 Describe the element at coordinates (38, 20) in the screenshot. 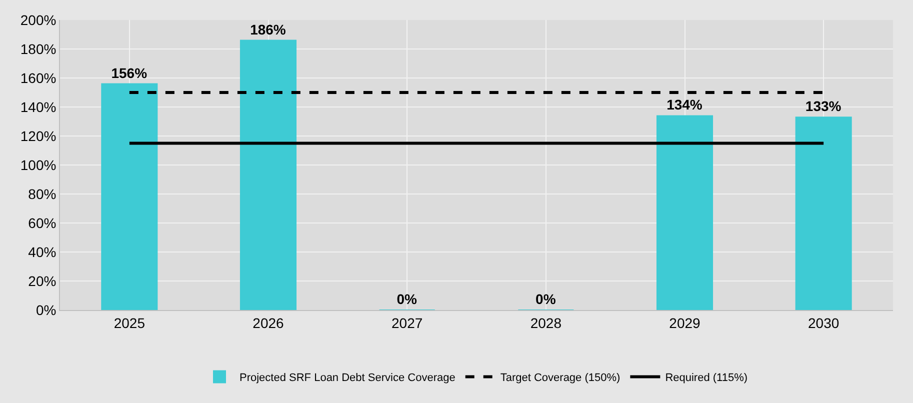

I see `y-tick-label: 200%` at that location.